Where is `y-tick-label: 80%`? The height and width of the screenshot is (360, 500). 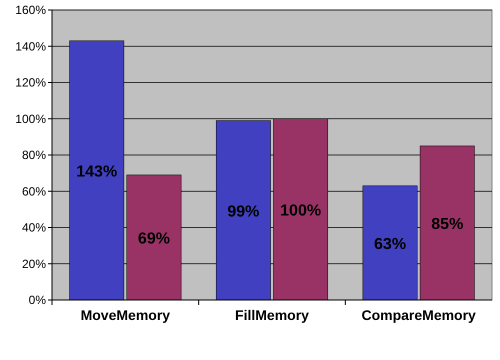
y-tick-label: 80% is located at coordinates (34, 155).